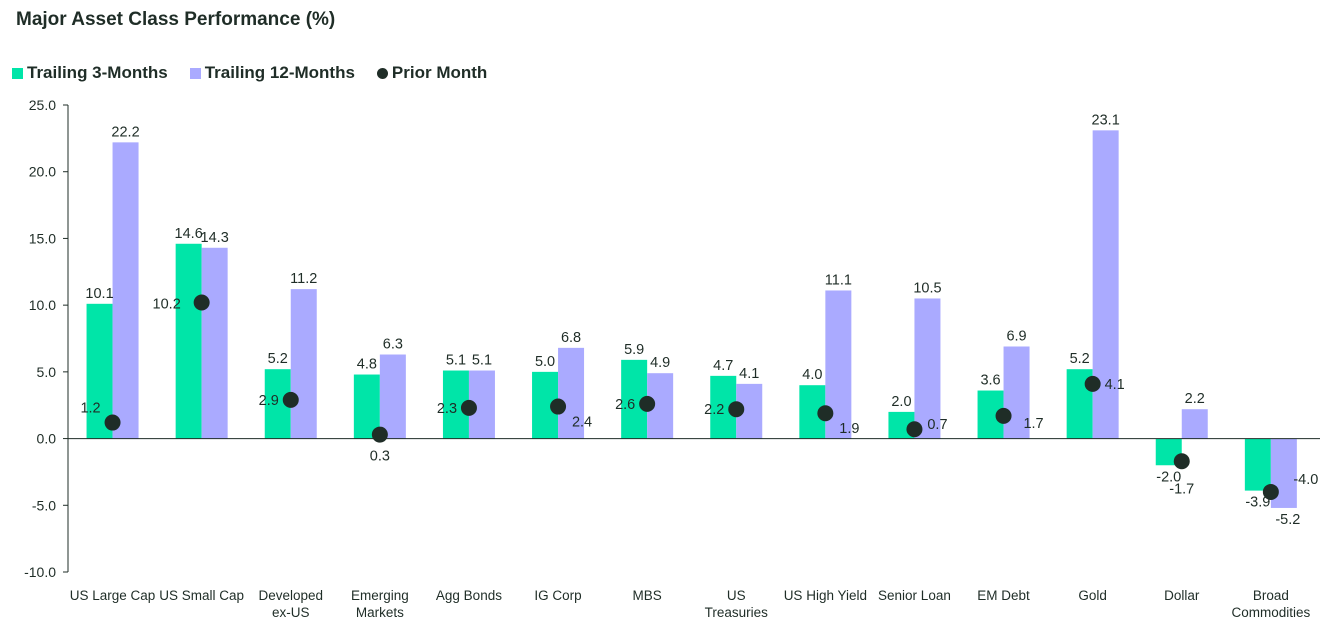  What do you see at coordinates (825, 595) in the screenshot?
I see `category-label: US High Yield` at bounding box center [825, 595].